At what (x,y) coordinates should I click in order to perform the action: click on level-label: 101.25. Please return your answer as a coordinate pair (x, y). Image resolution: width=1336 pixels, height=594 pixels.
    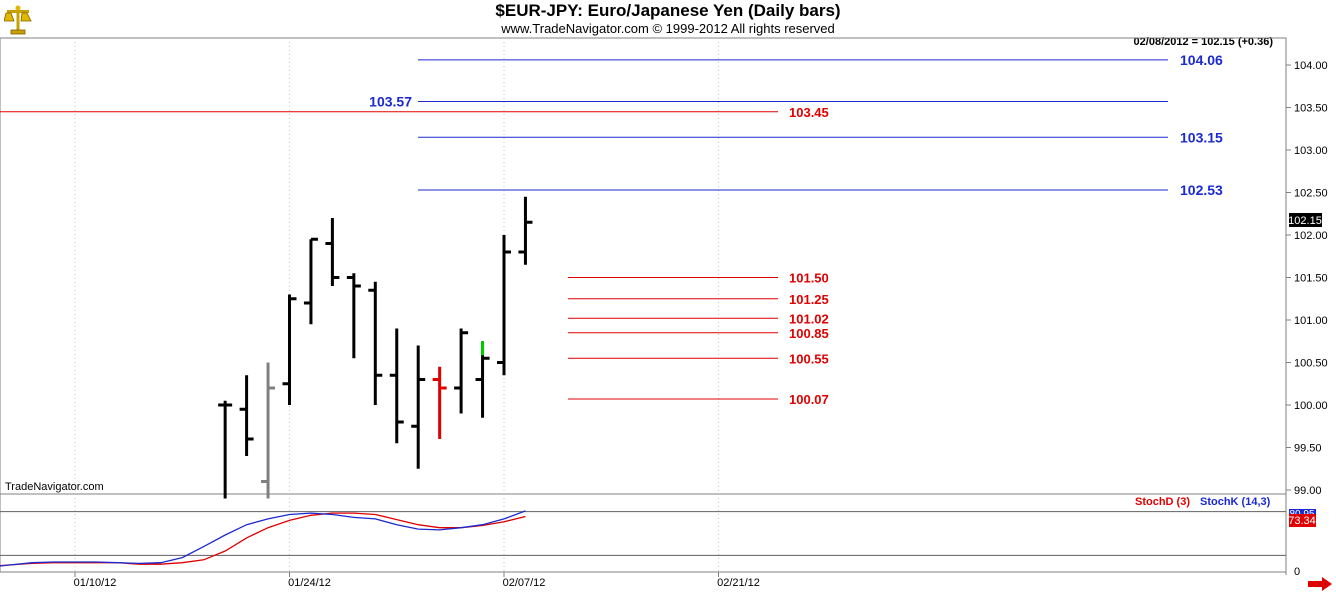
    Looking at the image, I should click on (809, 299).